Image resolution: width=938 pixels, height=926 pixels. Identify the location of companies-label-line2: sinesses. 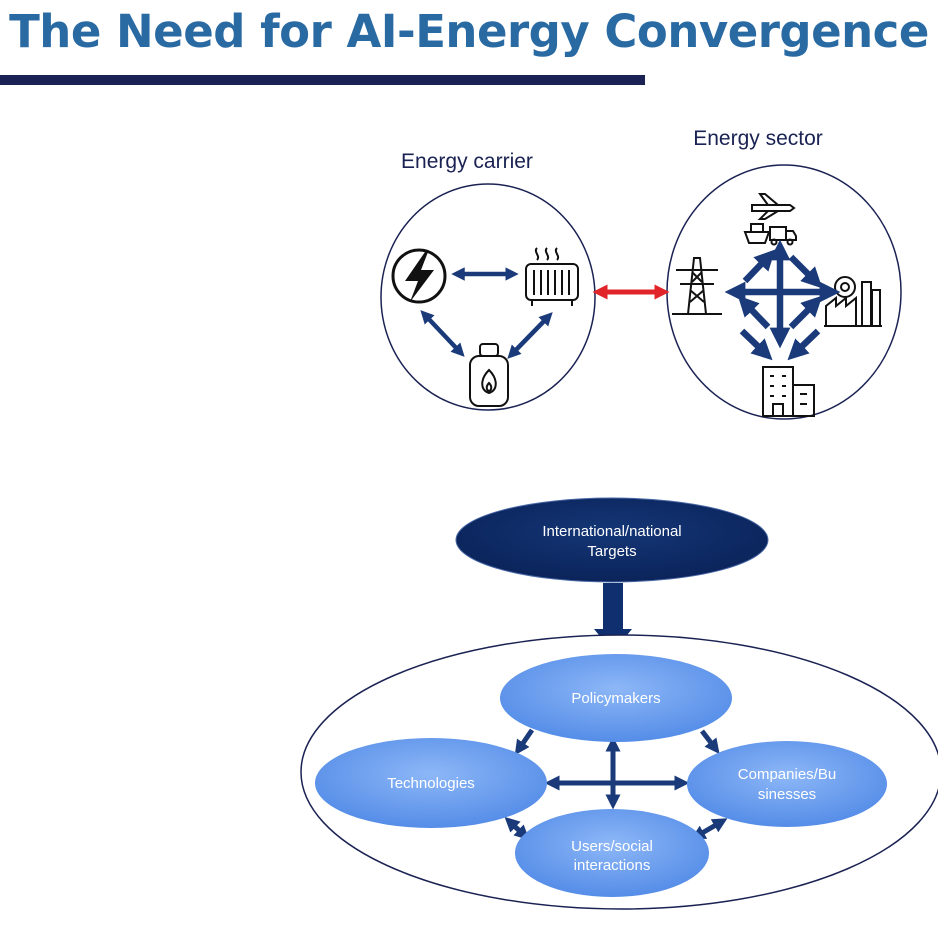
(787, 794).